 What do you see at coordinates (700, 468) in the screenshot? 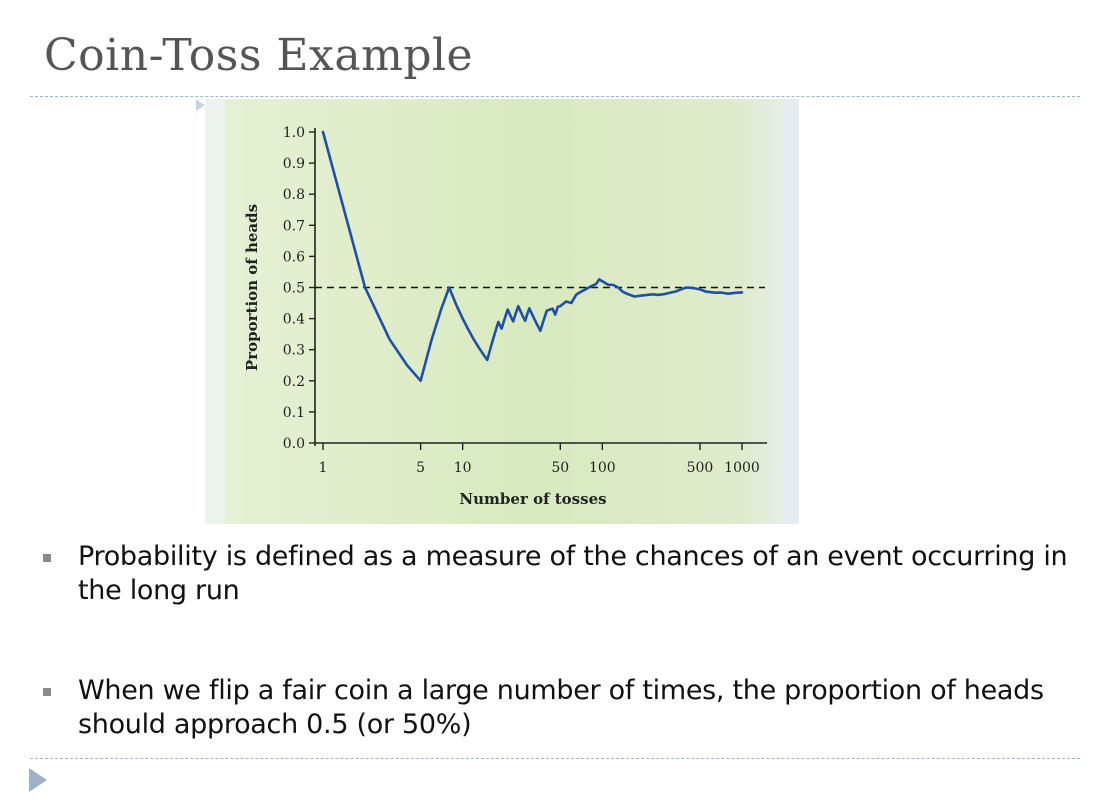
I see `x-tick-label: 500` at bounding box center [700, 468].